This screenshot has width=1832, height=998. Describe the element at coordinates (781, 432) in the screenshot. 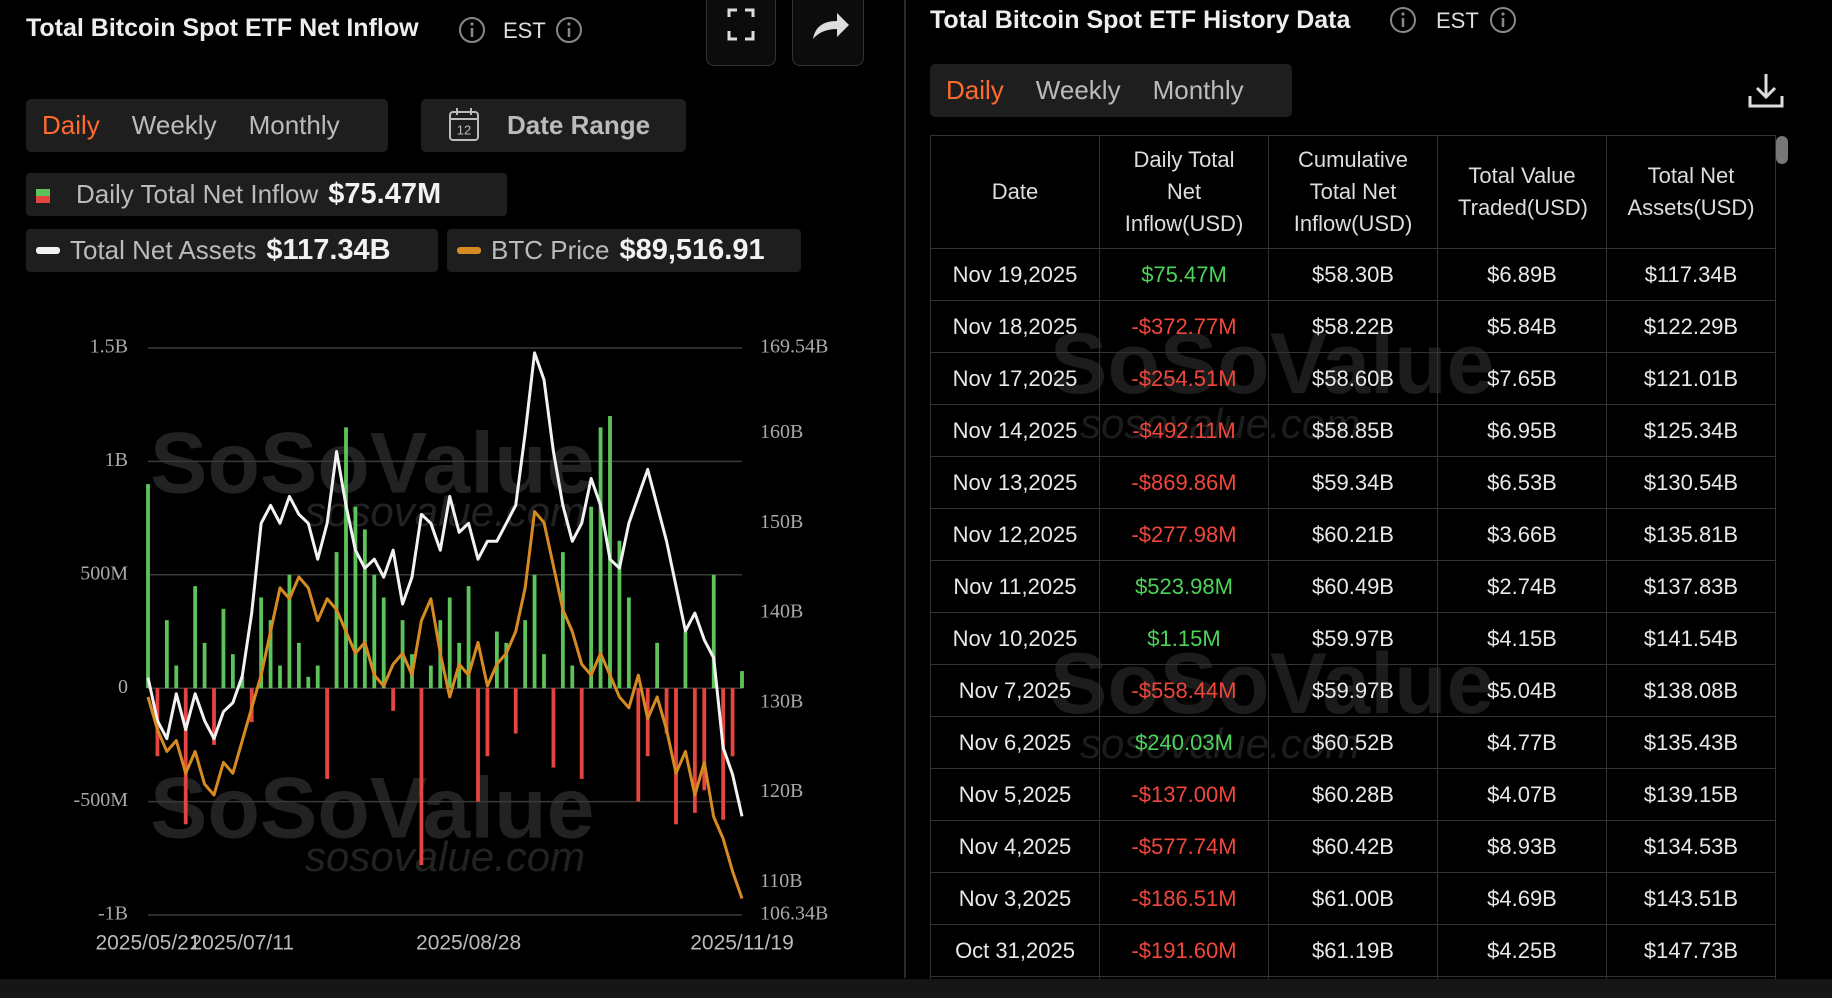

I see `y2-tick-label: 160B` at that location.